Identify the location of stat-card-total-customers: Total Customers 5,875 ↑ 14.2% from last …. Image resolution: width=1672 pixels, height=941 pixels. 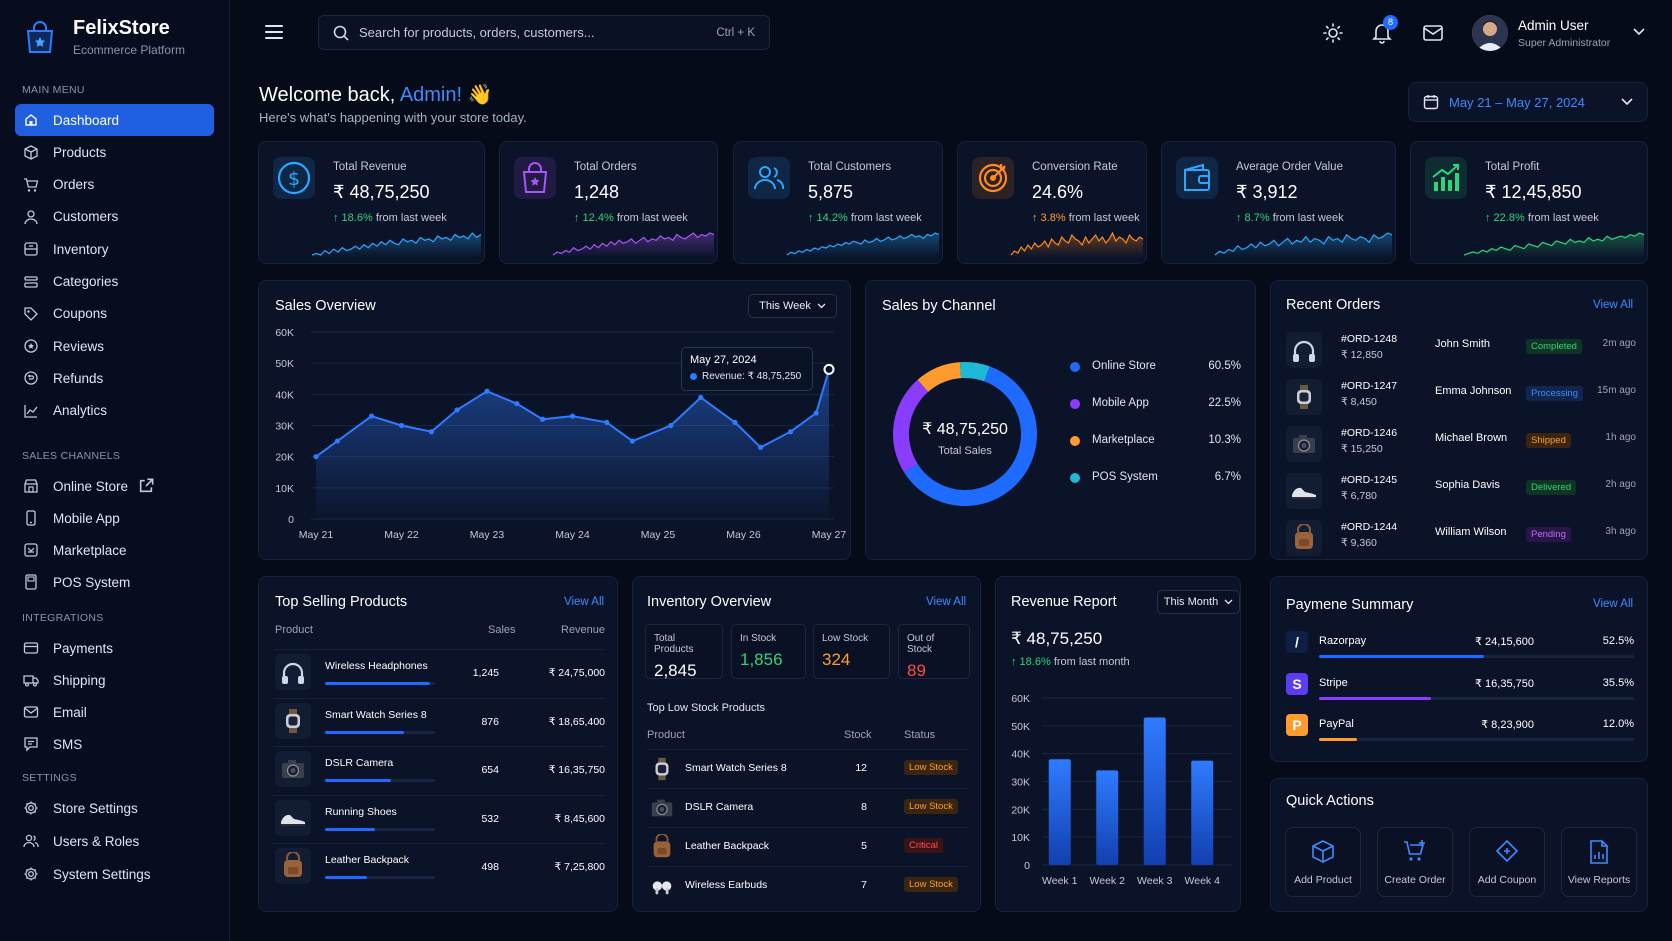
(838, 202).